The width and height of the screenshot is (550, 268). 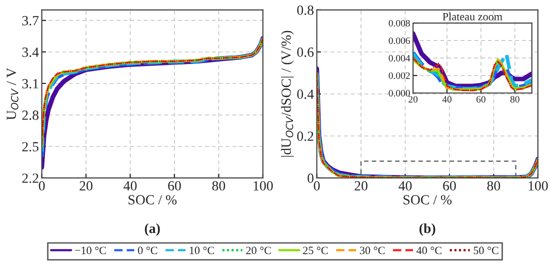 I want to click on legend-label: 40 °C, so click(x=429, y=250).